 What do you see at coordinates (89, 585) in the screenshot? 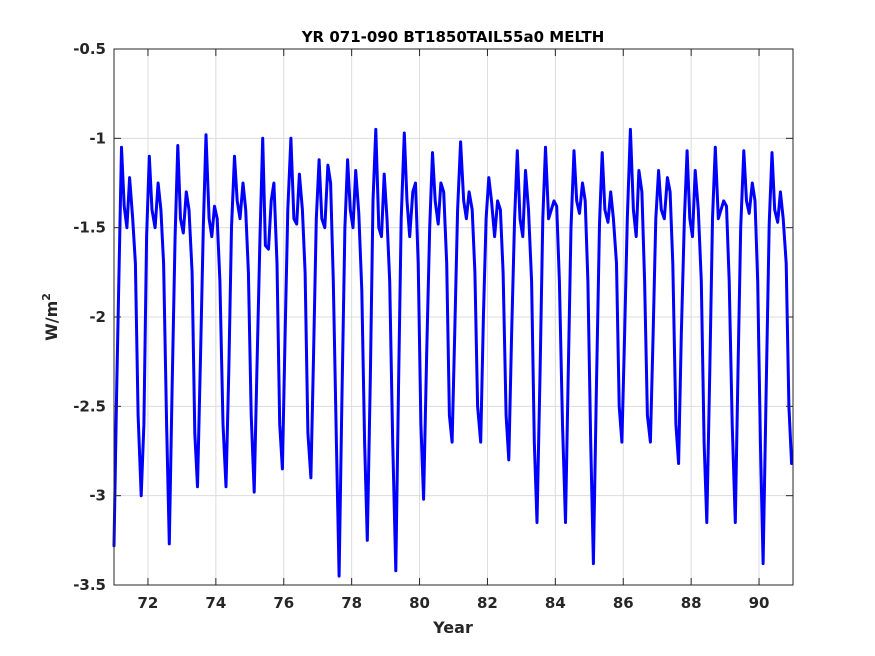
I see `y-tick-label: -3.5` at bounding box center [89, 585].